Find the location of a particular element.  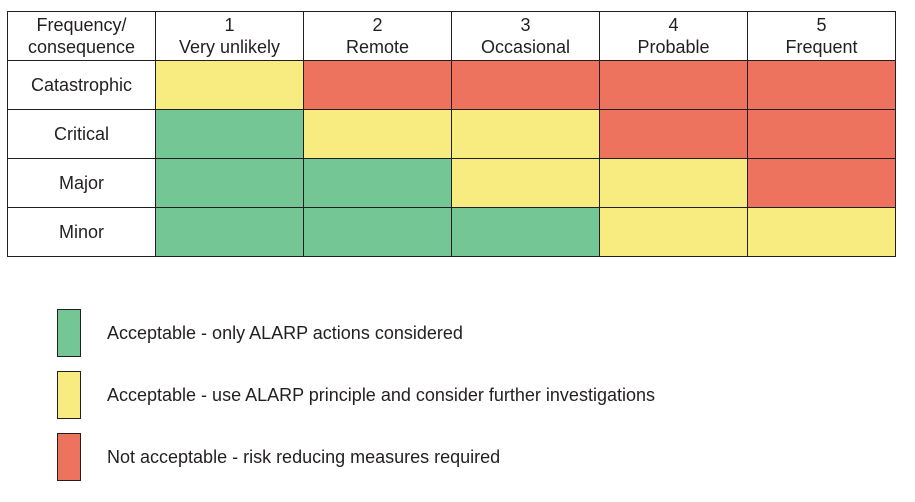

column-label: Frequent is located at coordinates (821, 47).